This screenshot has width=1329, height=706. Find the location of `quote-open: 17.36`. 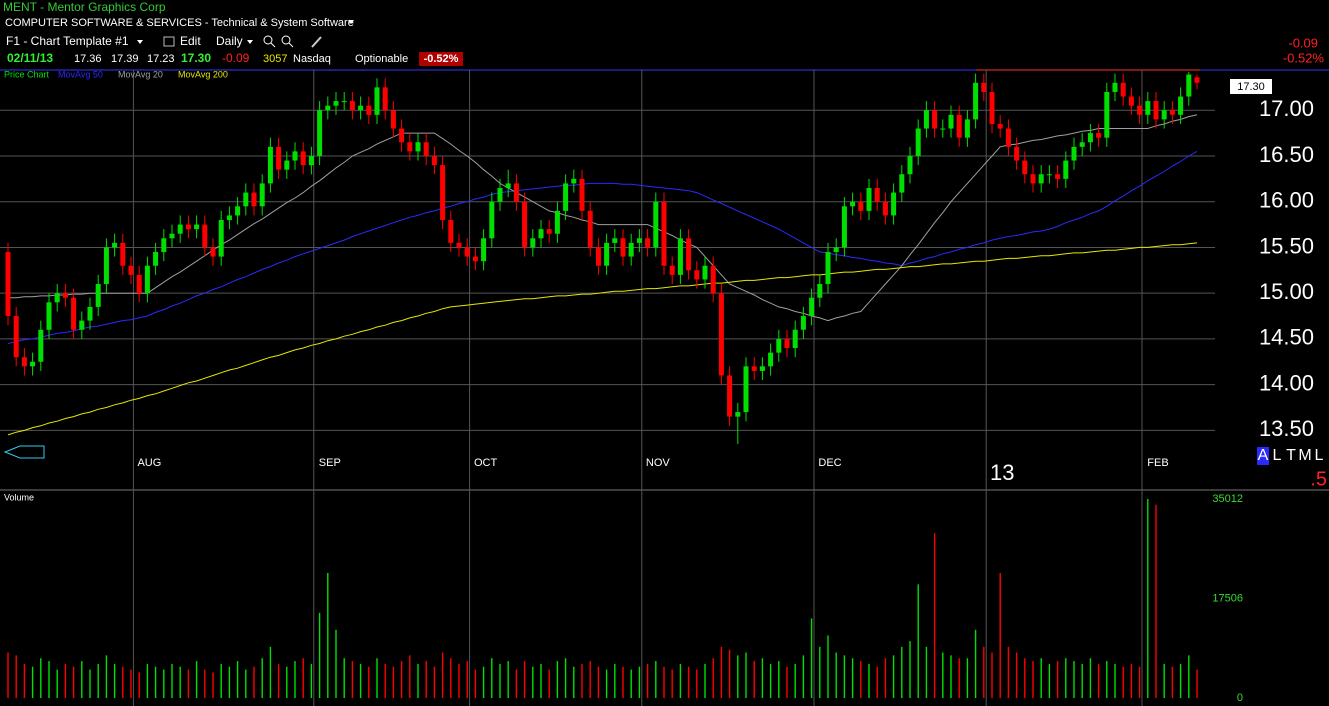

quote-open: 17.36 is located at coordinates (88, 59).